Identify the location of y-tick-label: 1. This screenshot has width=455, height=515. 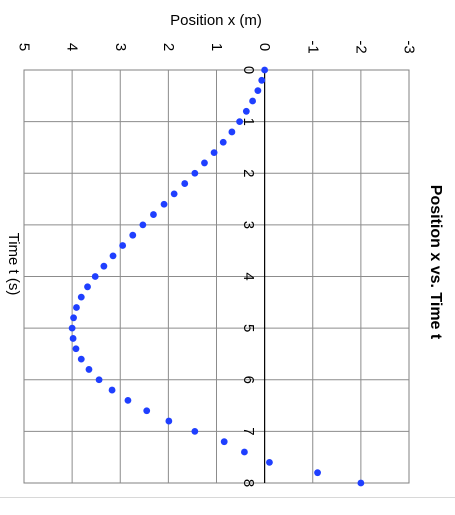
(216, 47).